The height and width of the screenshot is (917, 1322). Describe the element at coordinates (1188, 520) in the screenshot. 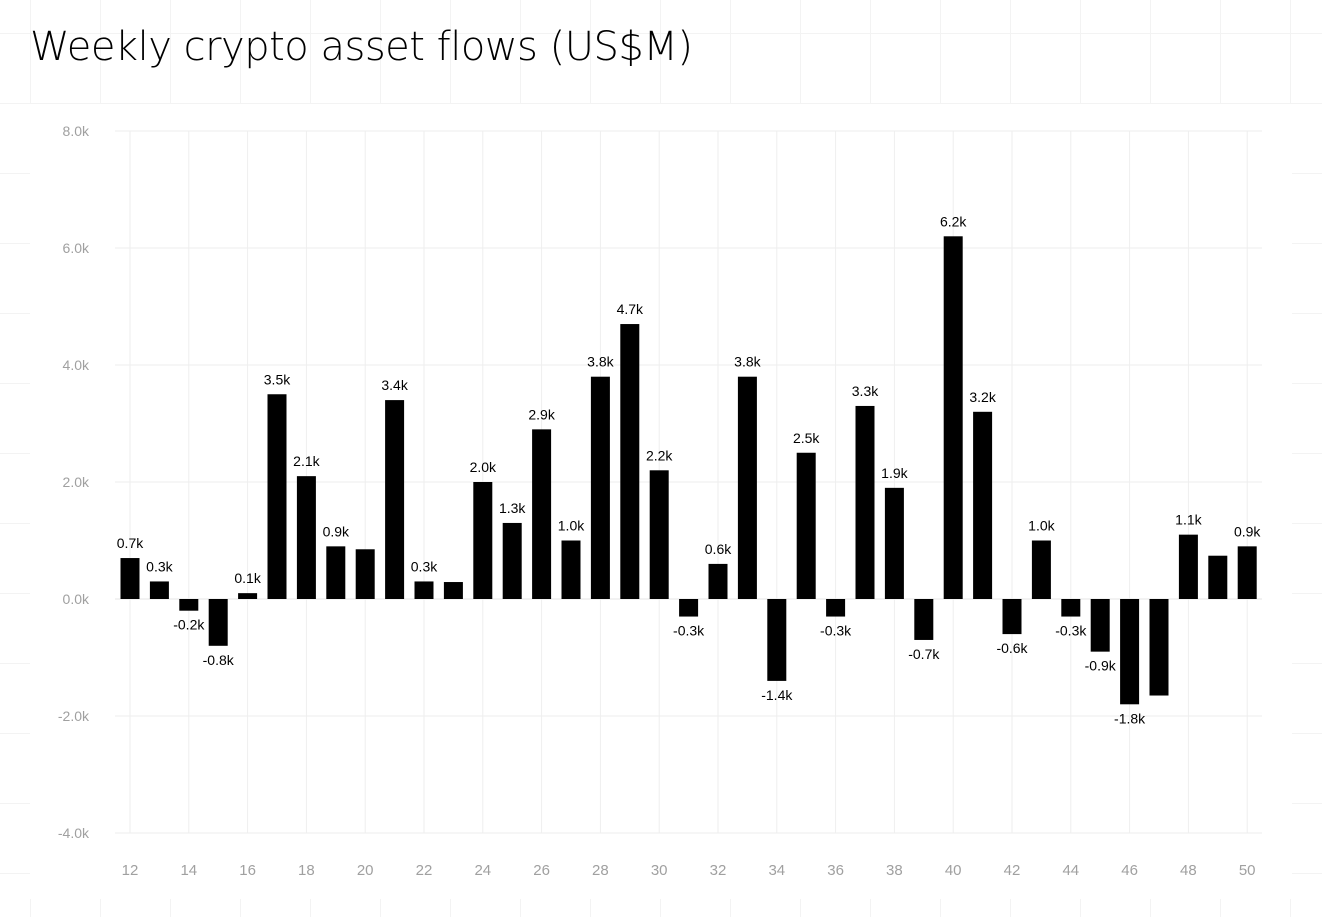

I see `data-label: 1.1k` at that location.